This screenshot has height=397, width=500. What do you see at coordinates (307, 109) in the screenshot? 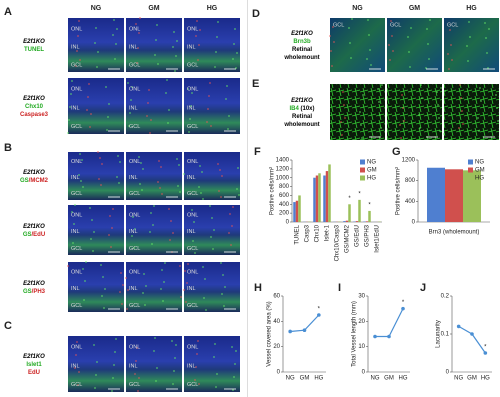
I see `row-label-part: (10x)` at bounding box center [307, 109].